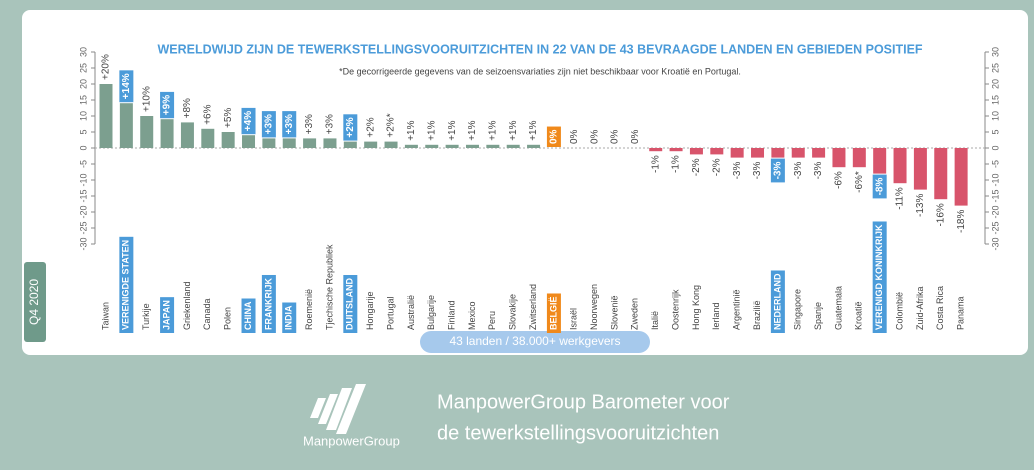 The image size is (1034, 470). I want to click on x-tick-label: VERENIGDE STATEN, so click(126, 285).